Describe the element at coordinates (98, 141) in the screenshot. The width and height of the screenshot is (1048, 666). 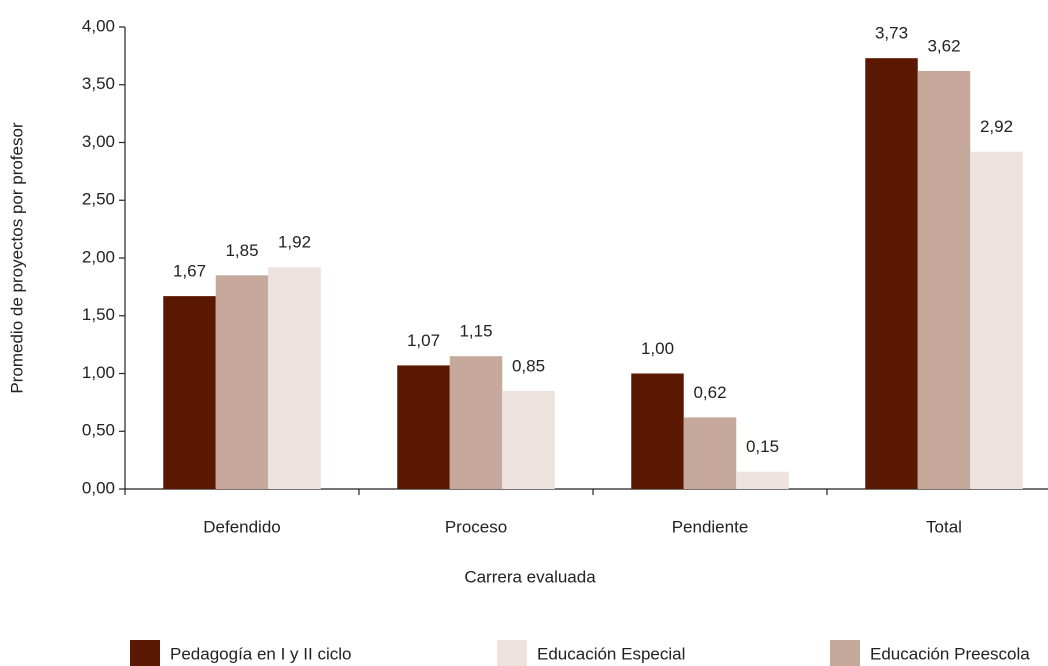
I see `y-tick-label: 3,00` at that location.